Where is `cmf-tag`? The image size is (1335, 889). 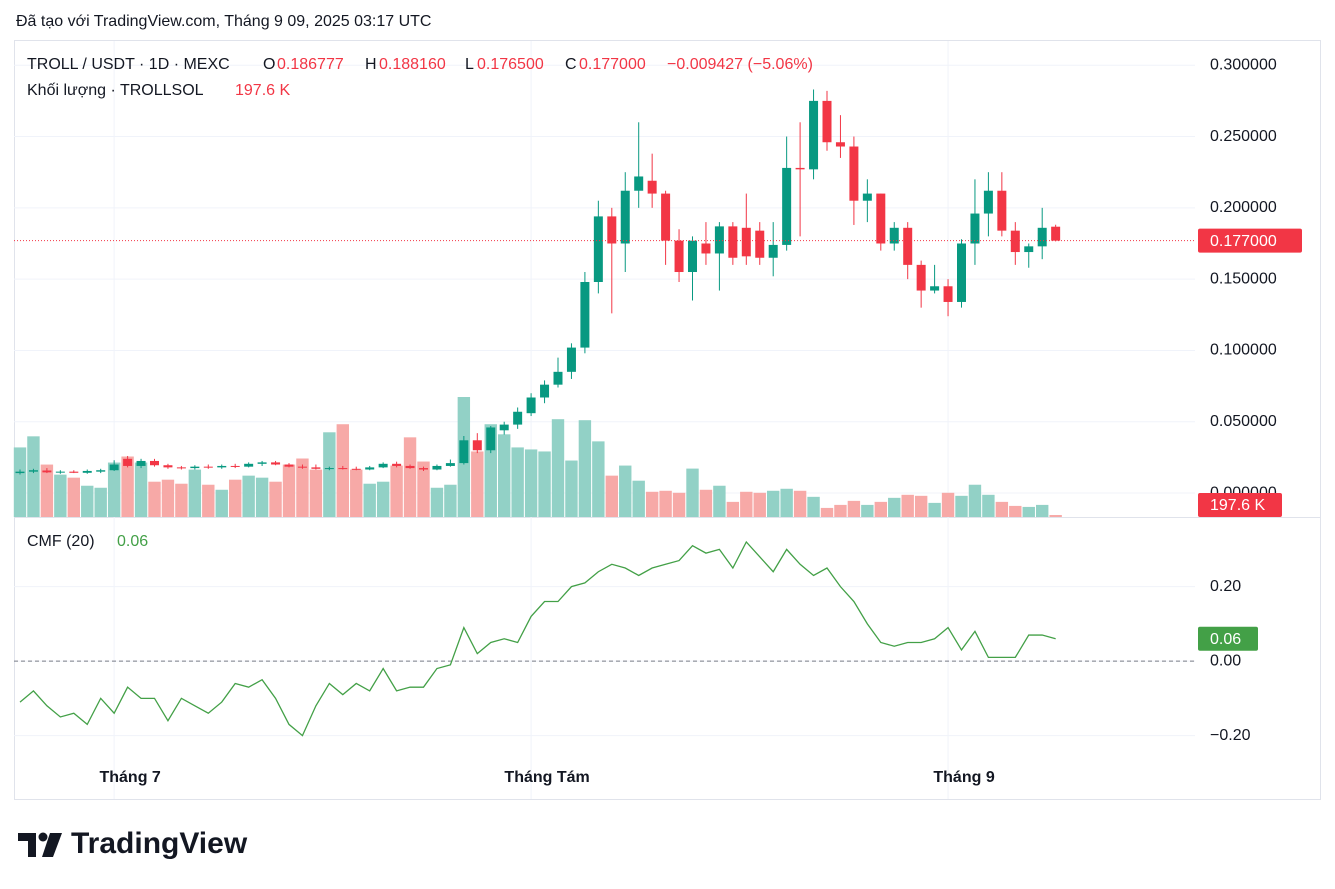
cmf-tag is located at coordinates (1228, 638).